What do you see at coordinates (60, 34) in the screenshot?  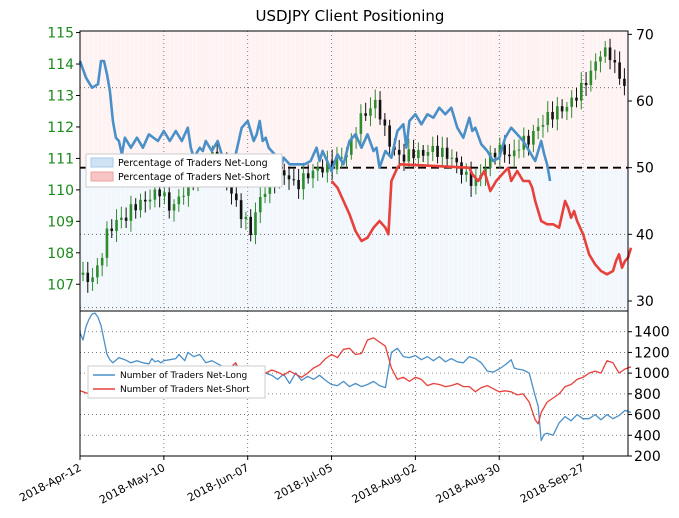 I see `left-tick-label: 115` at bounding box center [60, 34].